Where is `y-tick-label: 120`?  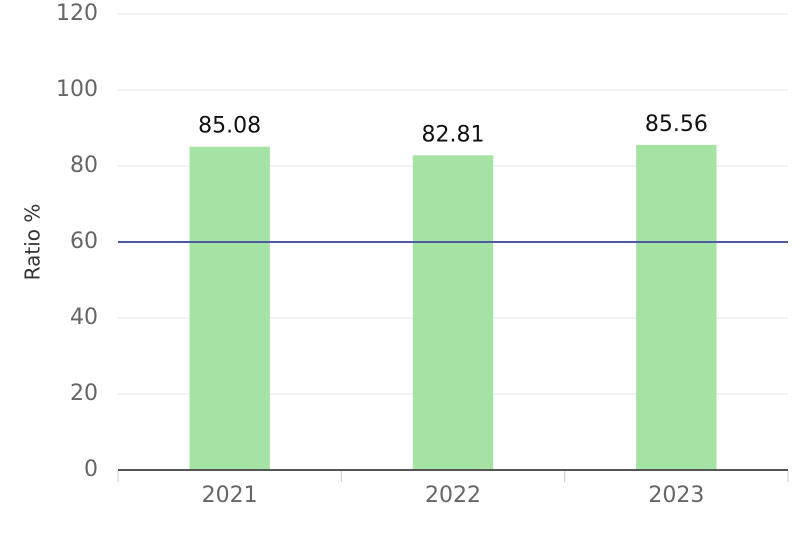
y-tick-label: 120 is located at coordinates (77, 13).